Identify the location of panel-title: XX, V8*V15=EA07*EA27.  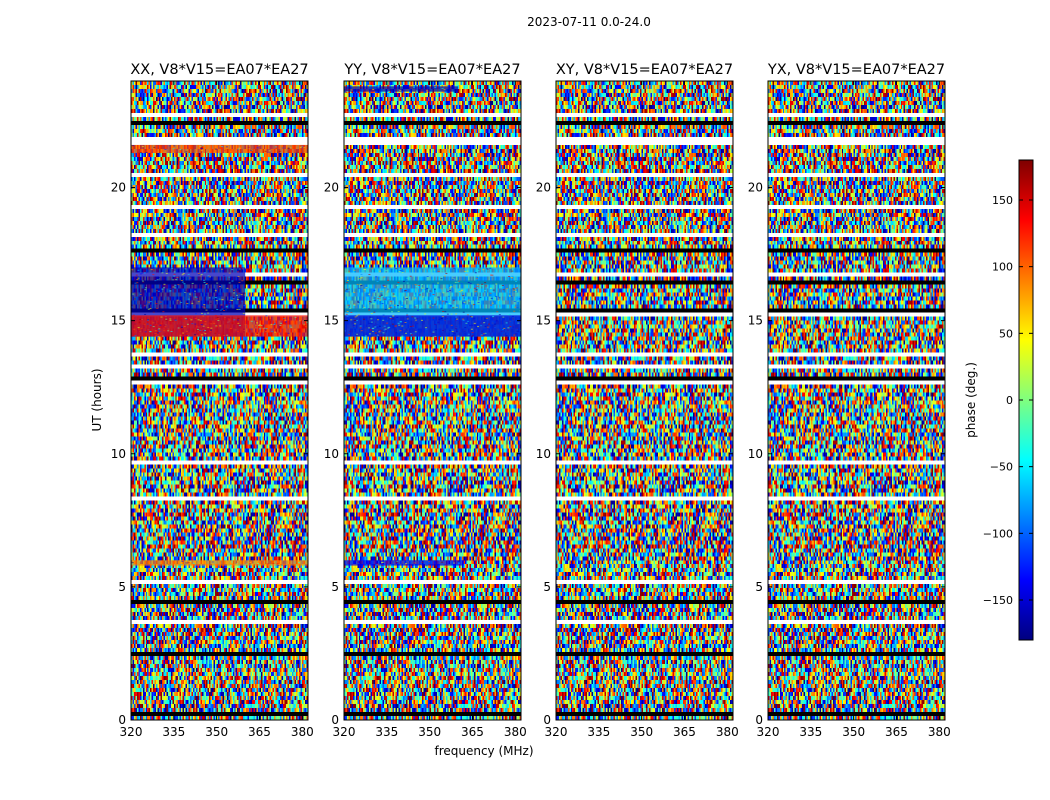
(219, 70).